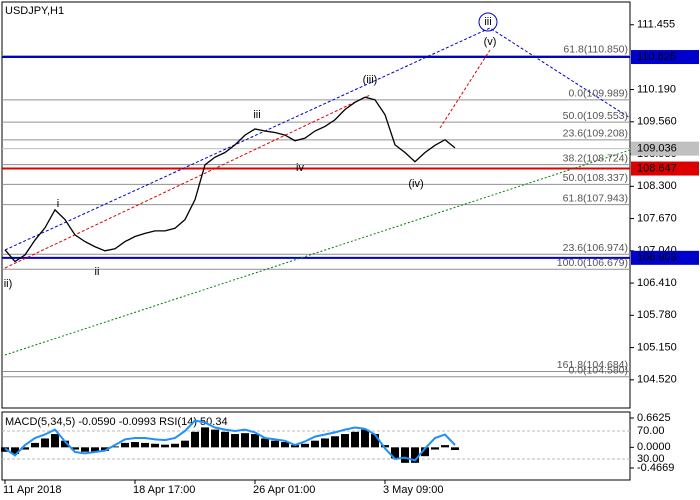 The height and width of the screenshot is (500, 700). What do you see at coordinates (651, 431) in the screenshot?
I see `y2-tick-label: 70.00` at bounding box center [651, 431].